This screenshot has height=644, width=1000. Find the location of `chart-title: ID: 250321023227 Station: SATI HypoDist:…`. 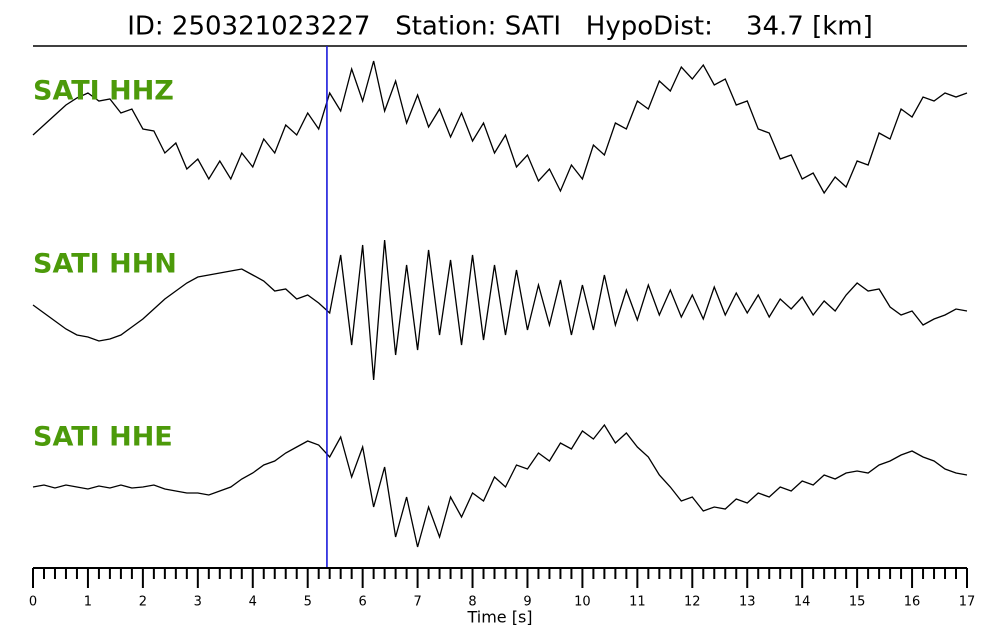

chart-title: ID: 250321023227 Station: SATI HypoDist:… is located at coordinates (500, 27).